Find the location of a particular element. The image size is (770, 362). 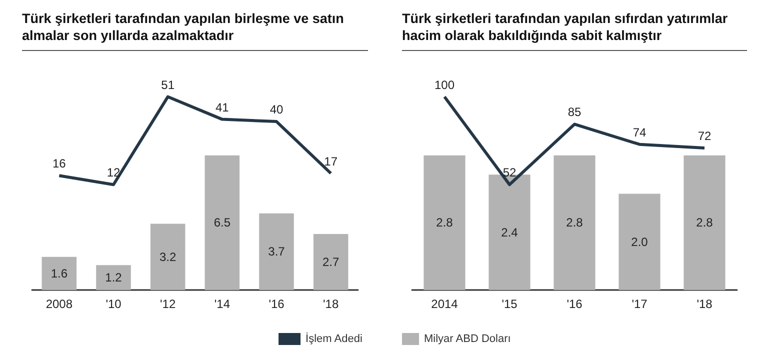

data-label: 3.2 is located at coordinates (167, 257).